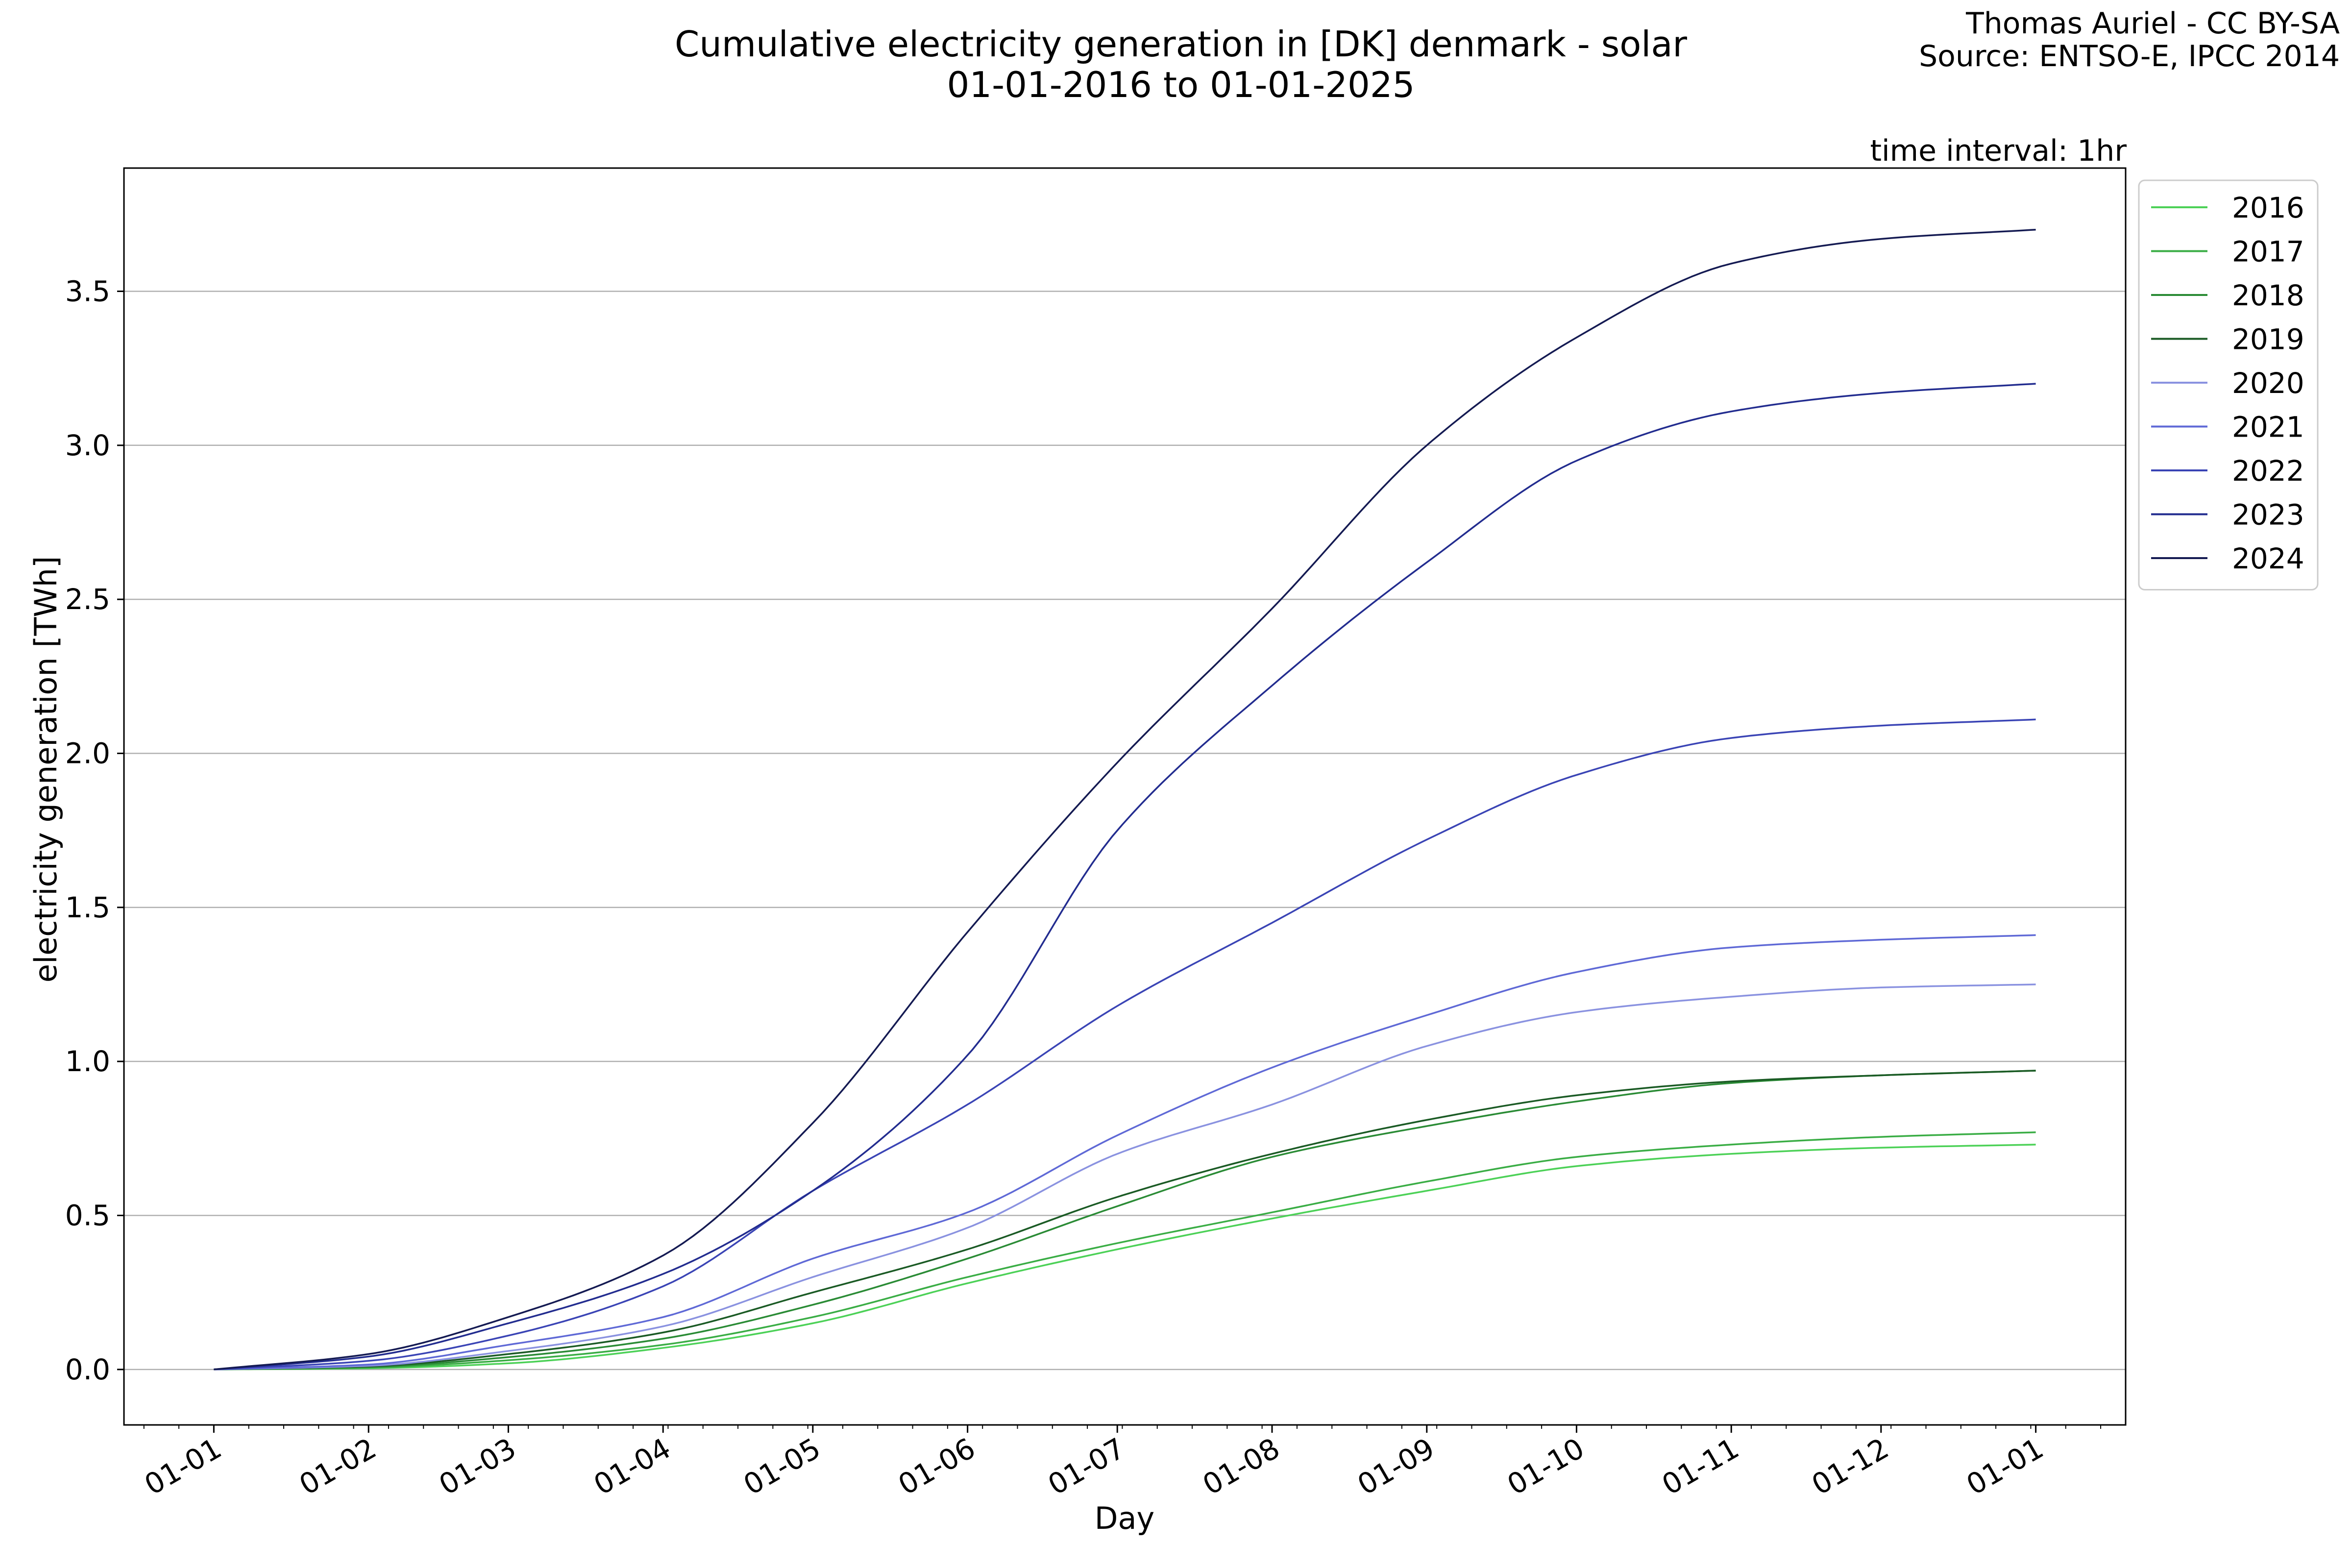 The width and height of the screenshot is (2352, 1568). Describe the element at coordinates (1181, 84) in the screenshot. I see `chart-subtitle: 01-01-2016 to 01-01-2025` at that location.